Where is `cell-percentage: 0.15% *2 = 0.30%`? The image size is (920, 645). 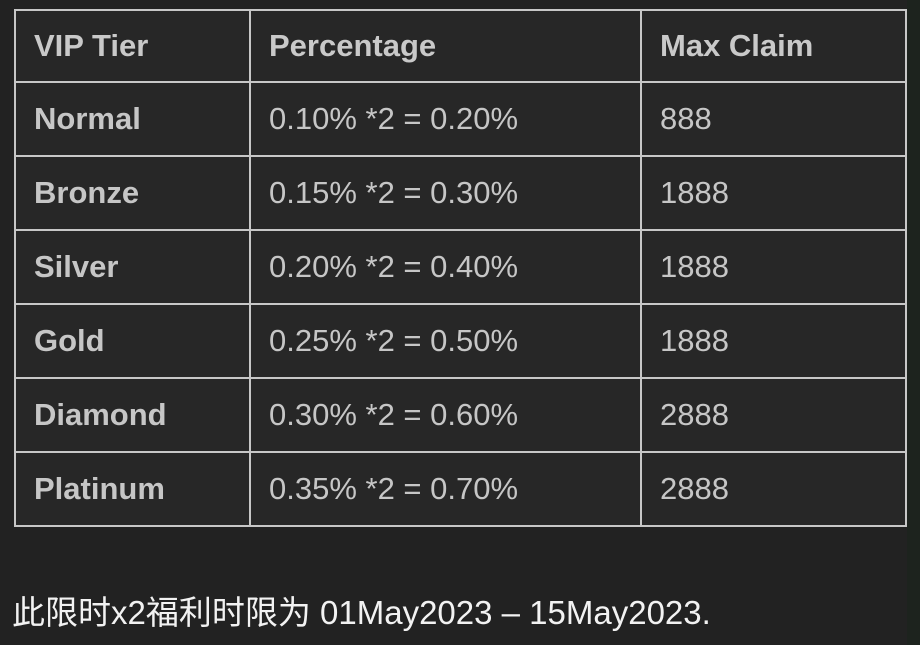
cell-percentage: 0.15% *2 = 0.30% is located at coordinates (445, 193).